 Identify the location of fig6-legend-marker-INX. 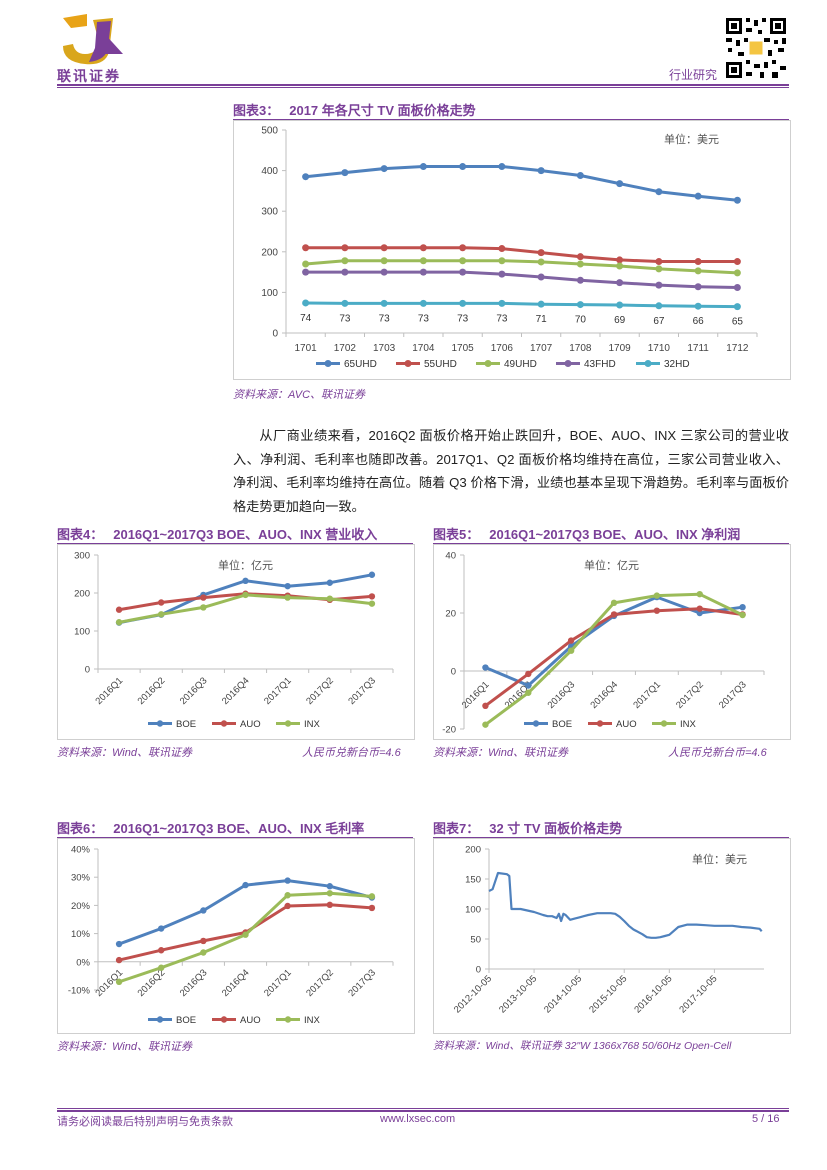
(288, 1019).